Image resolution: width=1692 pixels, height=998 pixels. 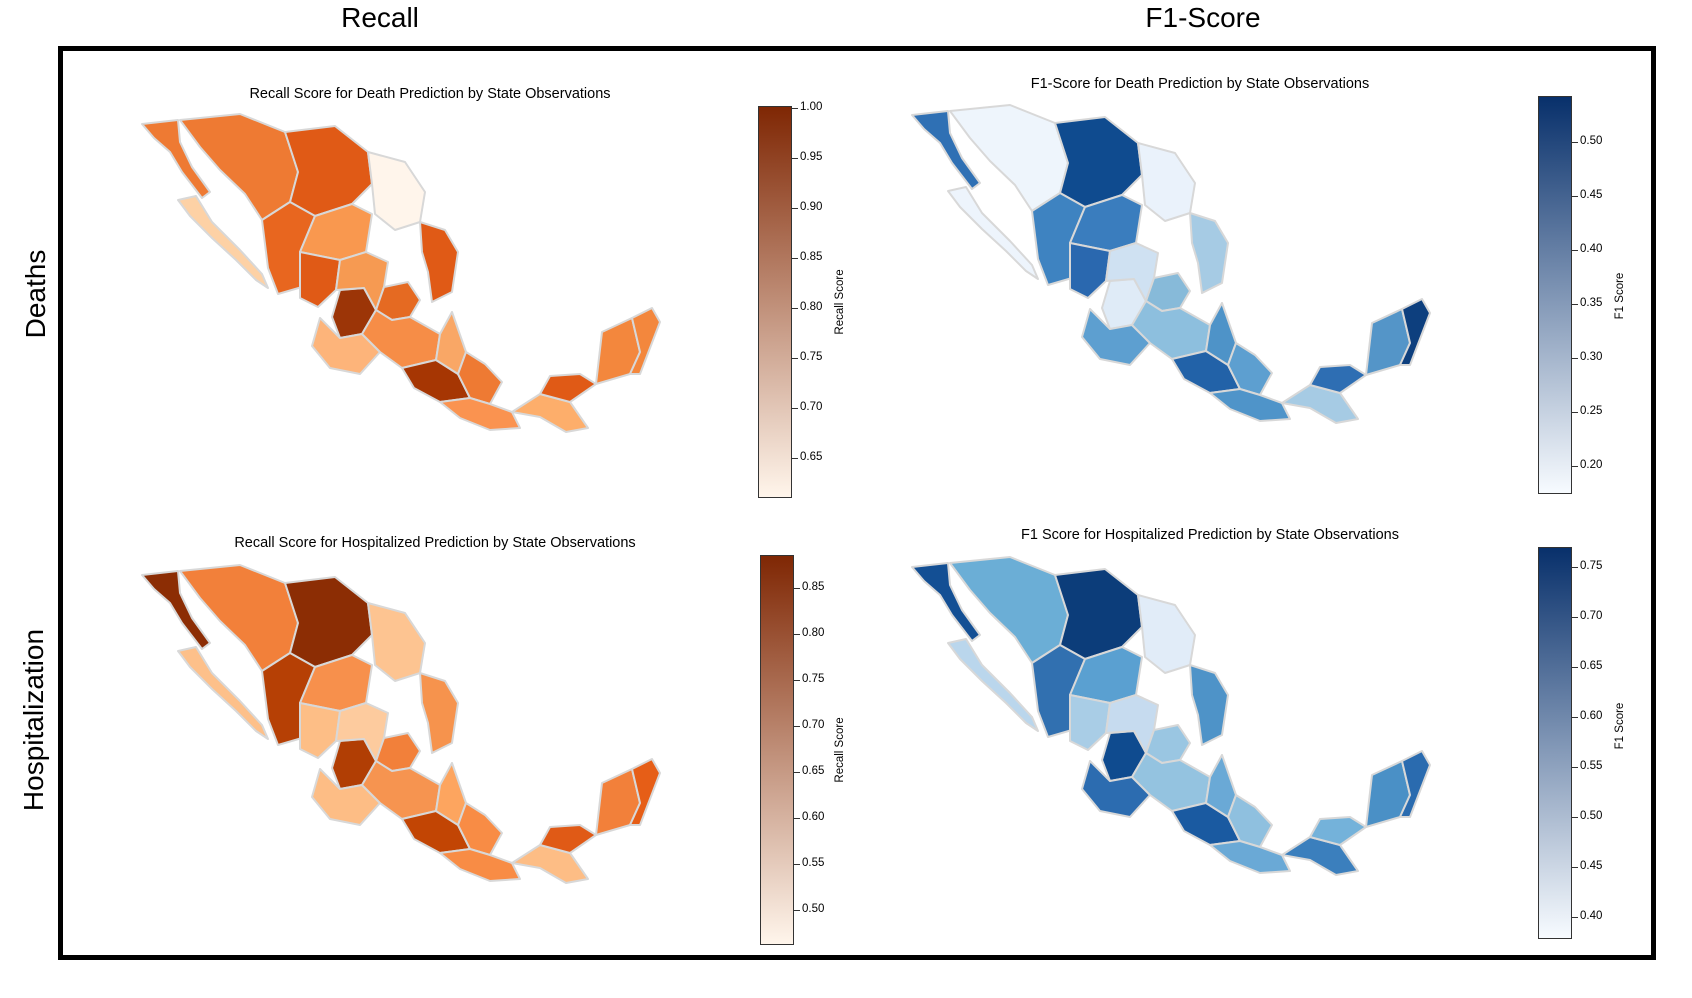 What do you see at coordinates (1620, 296) in the screenshot?
I see `colorbar-label-deaths-f1: F1 Score` at bounding box center [1620, 296].